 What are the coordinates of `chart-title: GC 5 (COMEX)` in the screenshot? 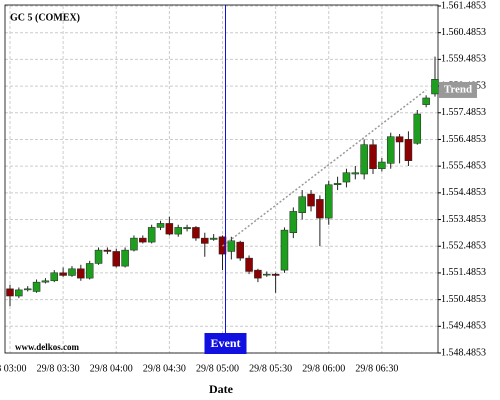 It's located at (45, 17).